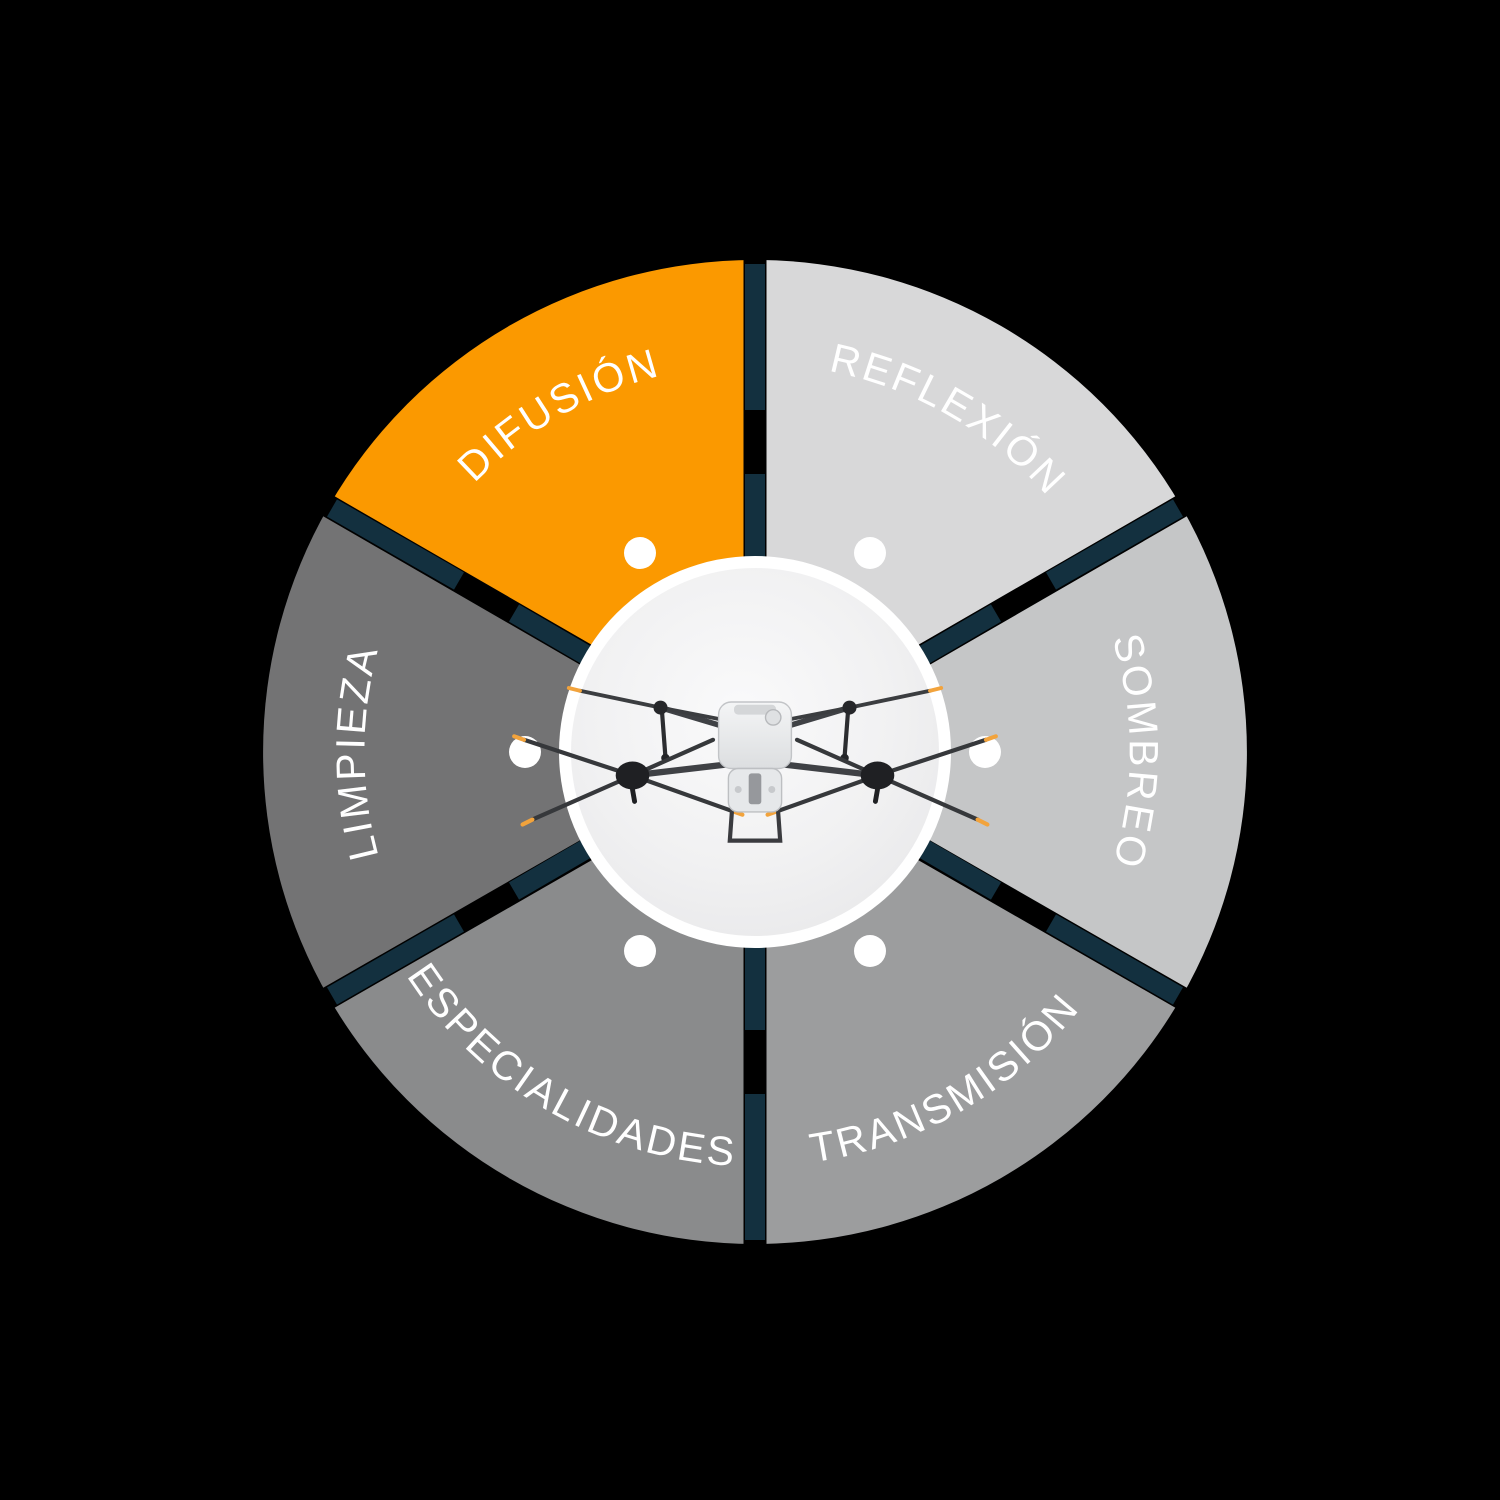  Describe the element at coordinates (755, 709) in the screenshot. I see `drone-body-top-deck` at that location.